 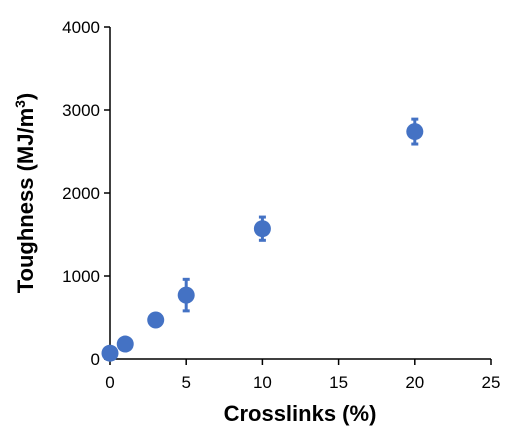 I want to click on y-axis-title-close: ), so click(x=25, y=96).